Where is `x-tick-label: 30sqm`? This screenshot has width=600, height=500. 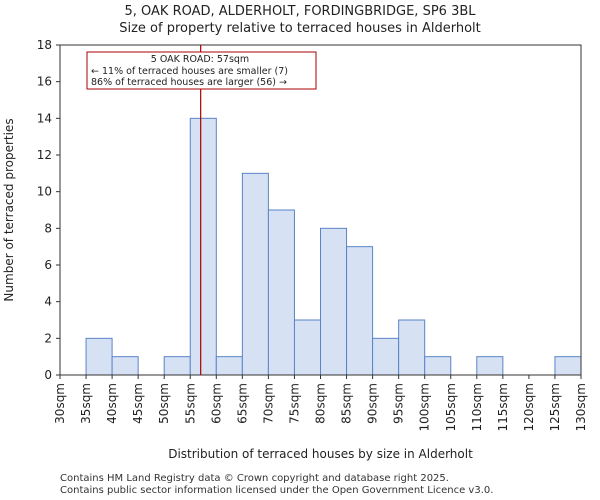 x-tick-label: 30sqm is located at coordinates (60, 403).